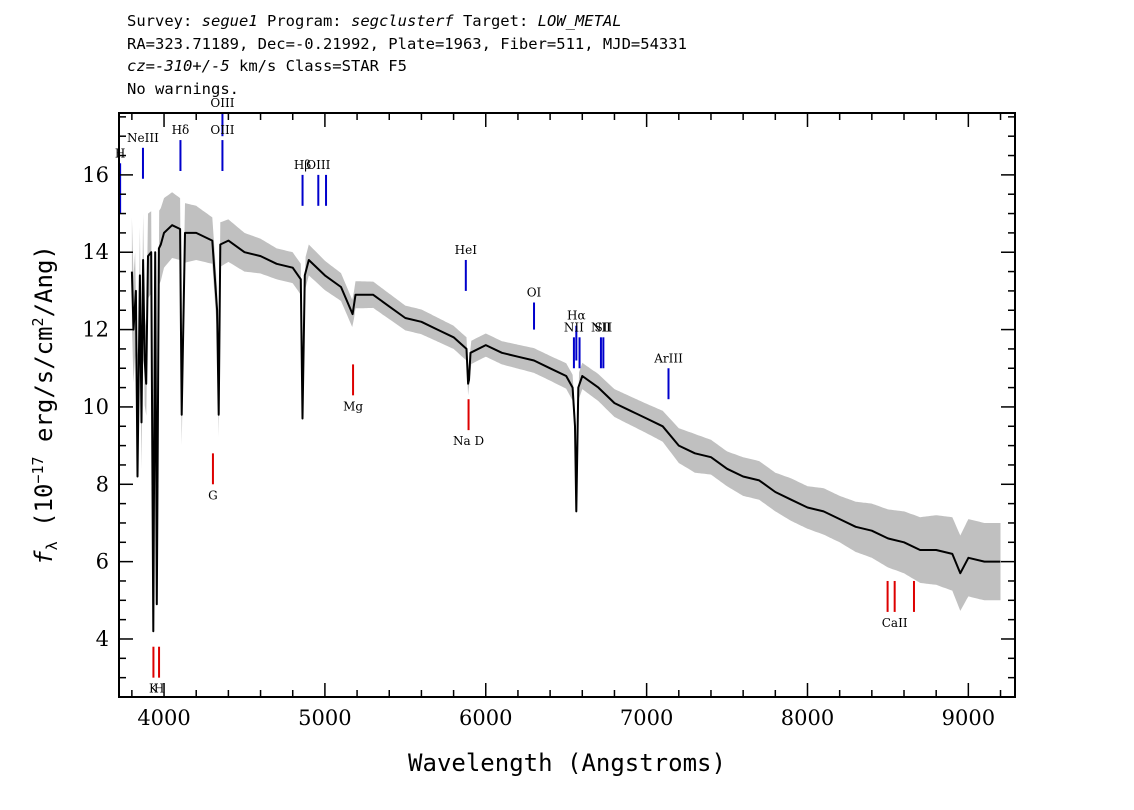 Image resolution: width=1134 pixels, height=810 pixels. Describe the element at coordinates (895, 623) in the screenshot. I see `absorption-line-label: CaII` at that location.